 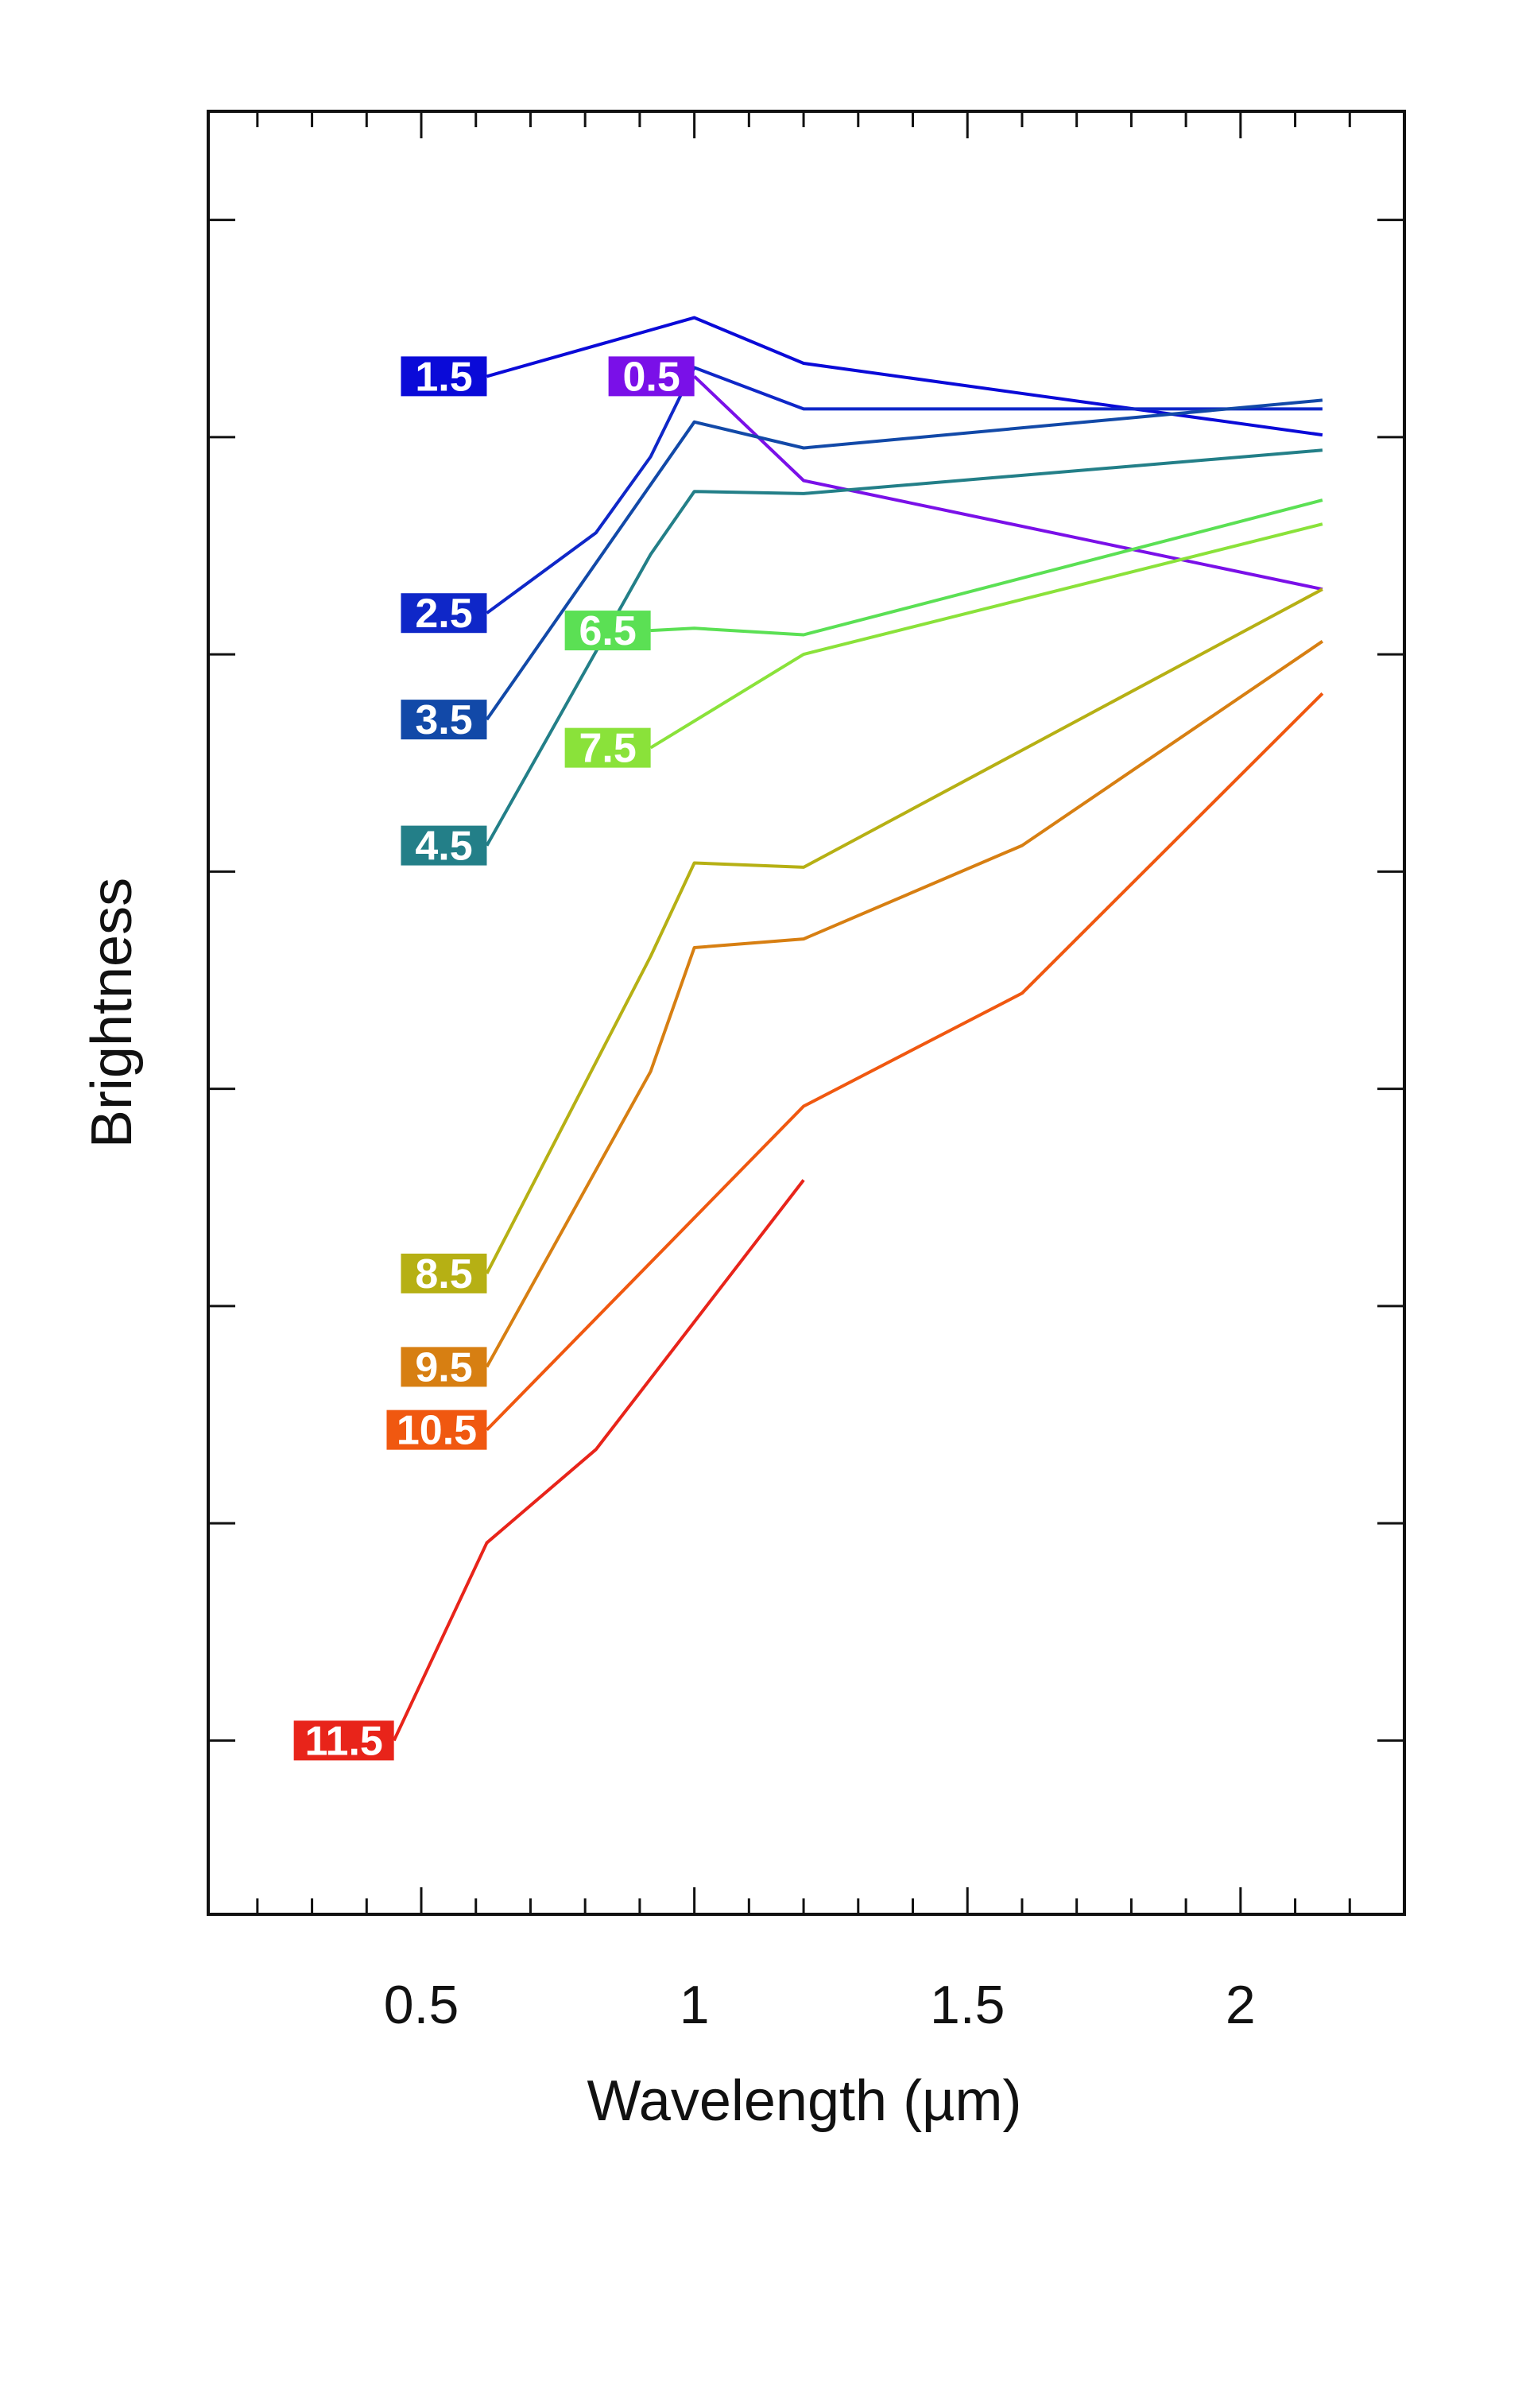 I want to click on series-label-9-5: 9.5, so click(x=444, y=1367).